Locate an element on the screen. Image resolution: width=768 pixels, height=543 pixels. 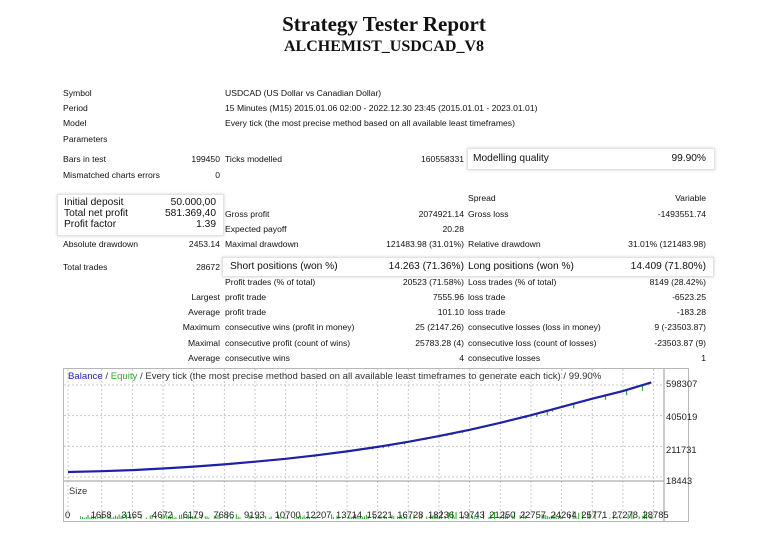
loss-trades-value: 8149 (28.42%) is located at coordinates (677, 282).